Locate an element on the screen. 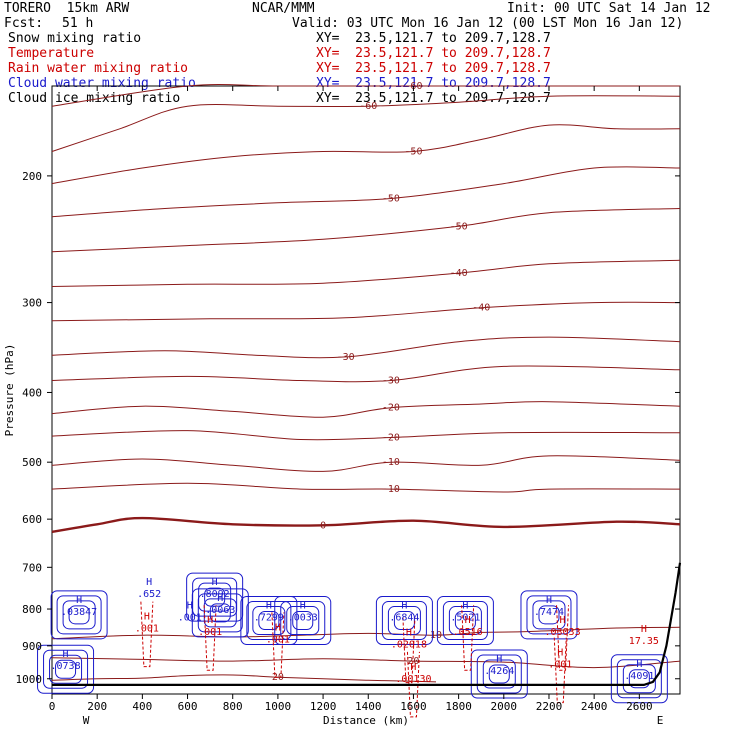 Image resolution: width=740 pixels, height=740 pixels. maximum-symbol-9: H is located at coordinates (278, 627).